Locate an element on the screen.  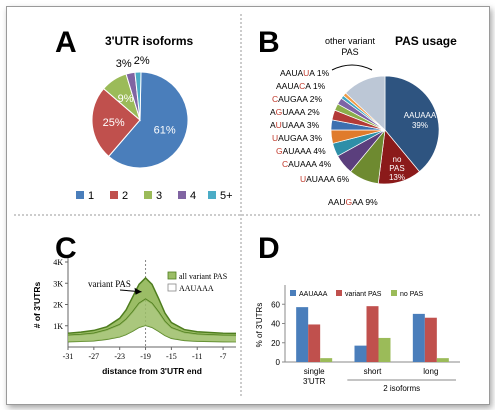
label-highlight: U is located at coordinates (306, 73).